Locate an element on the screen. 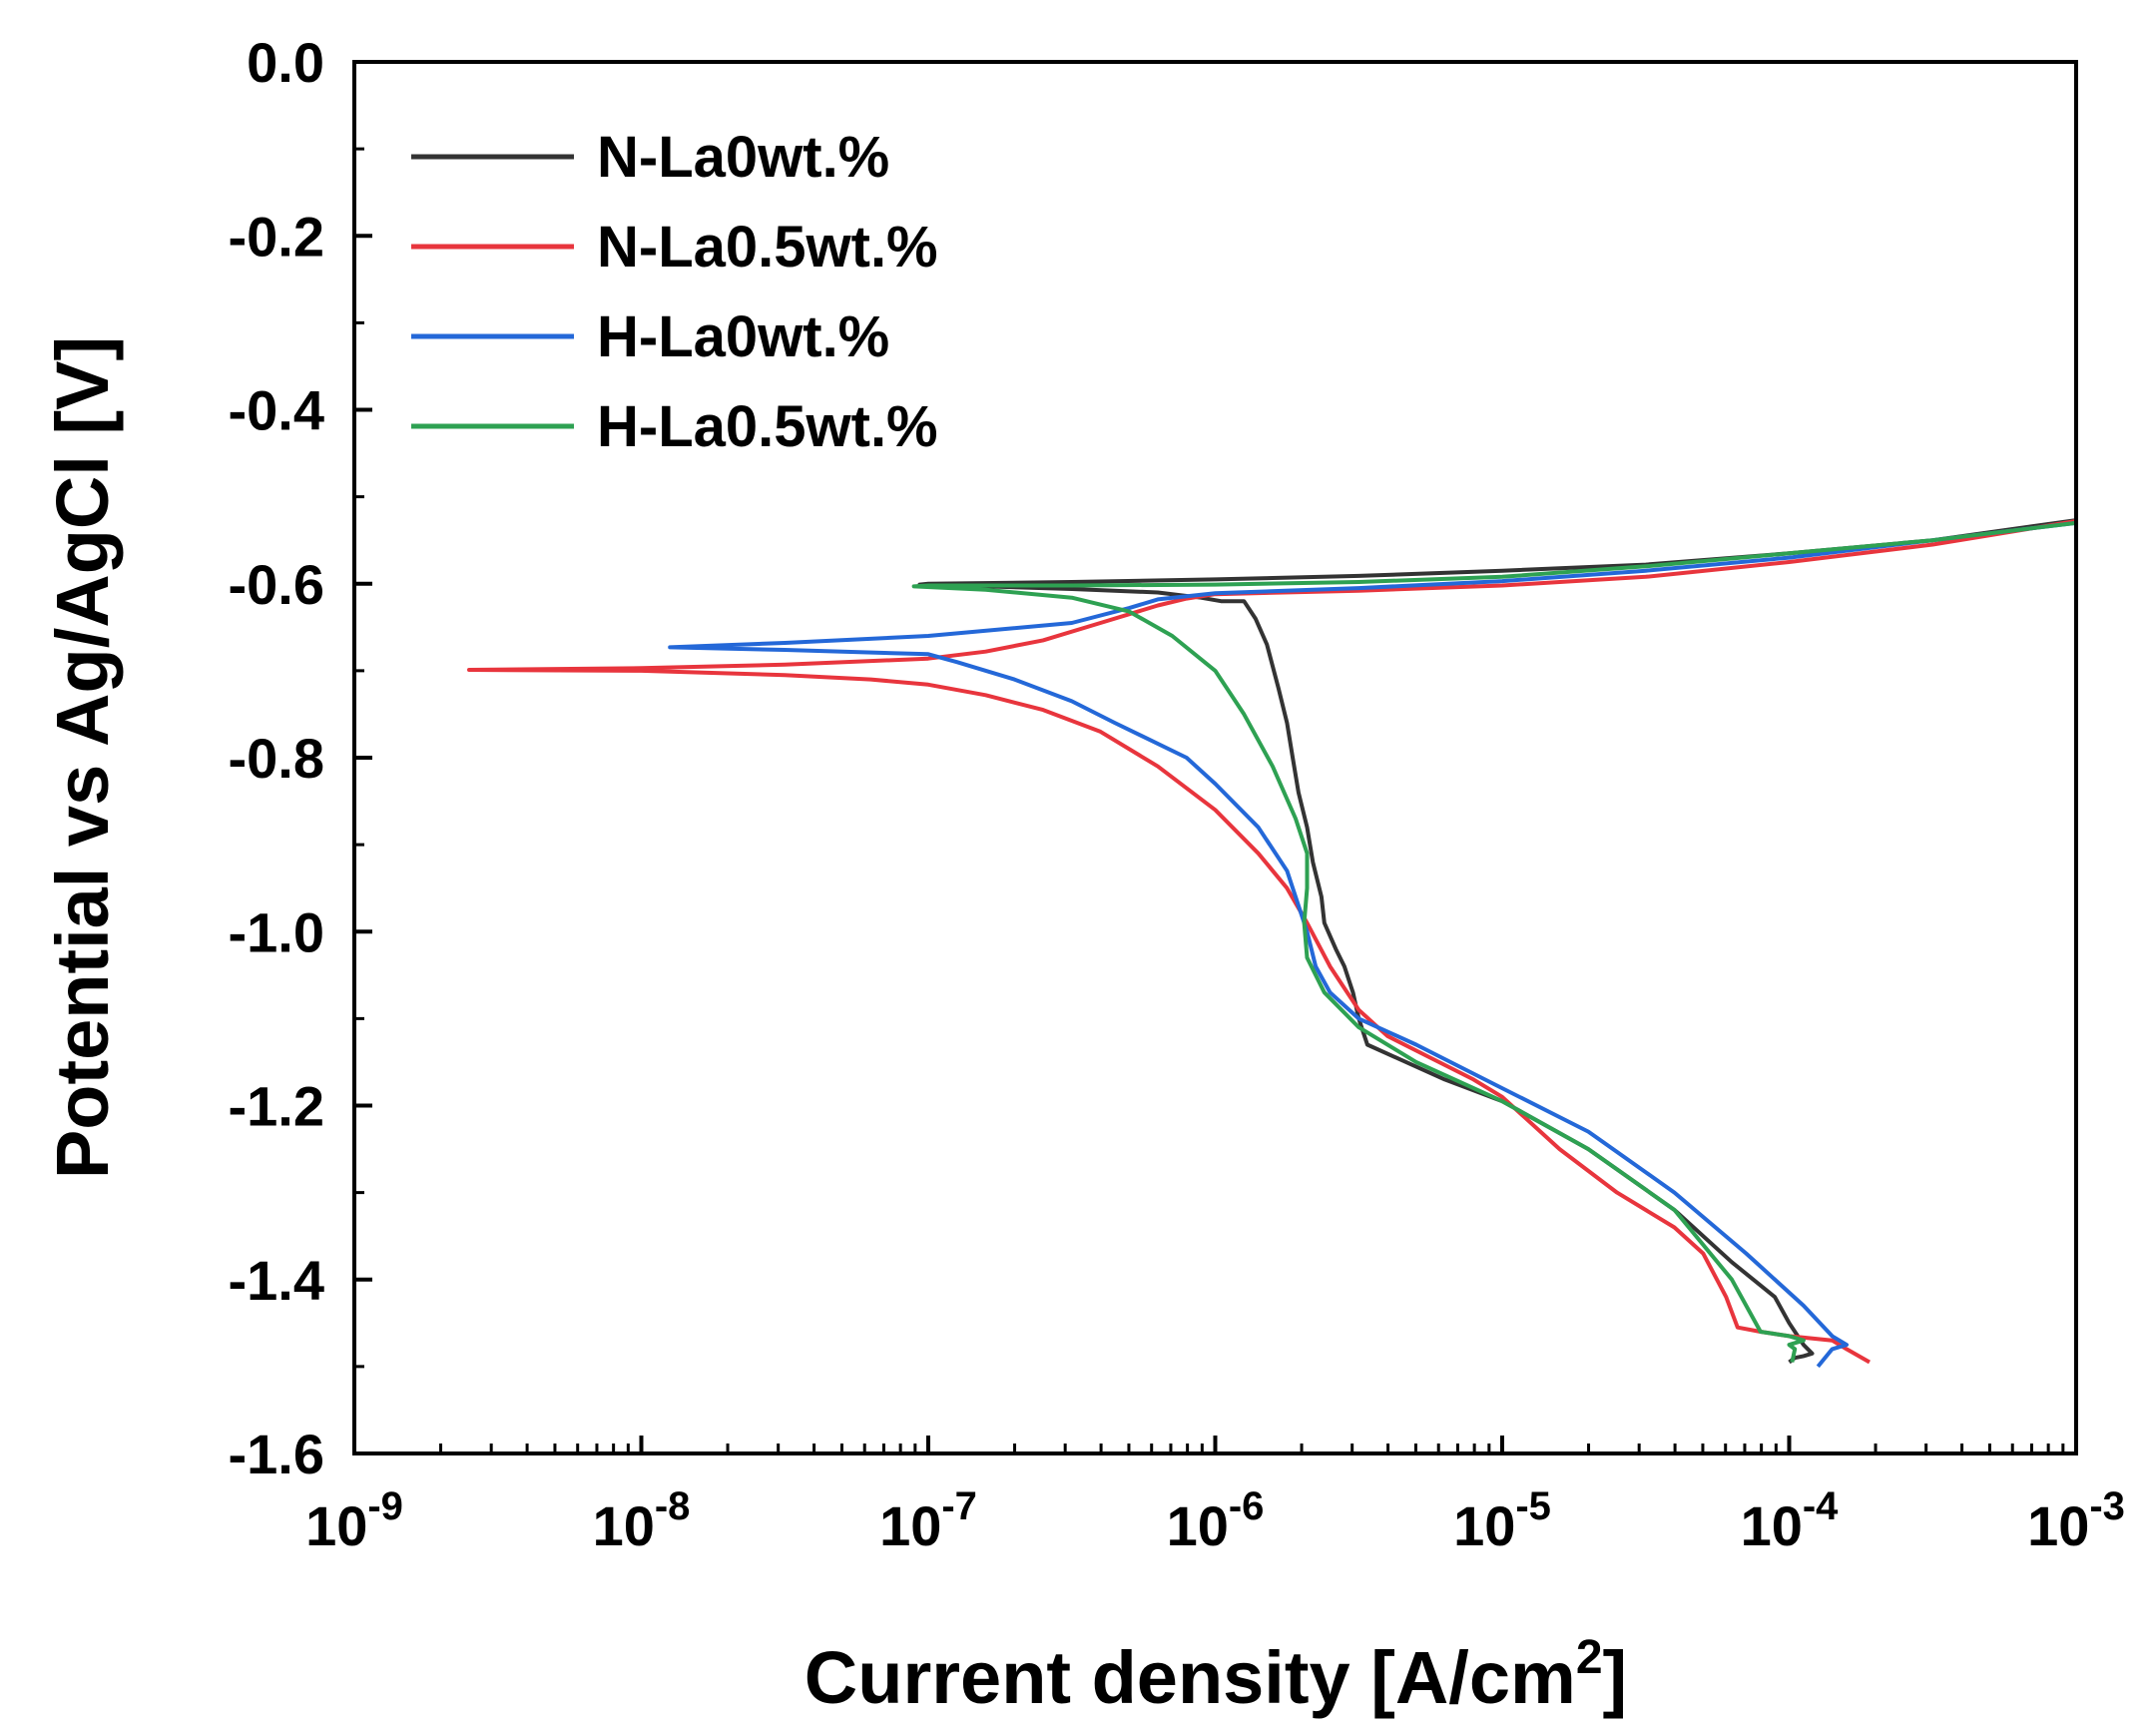 The image size is (2151, 1736). y-tick-label: -1.2 is located at coordinates (277, 1106).